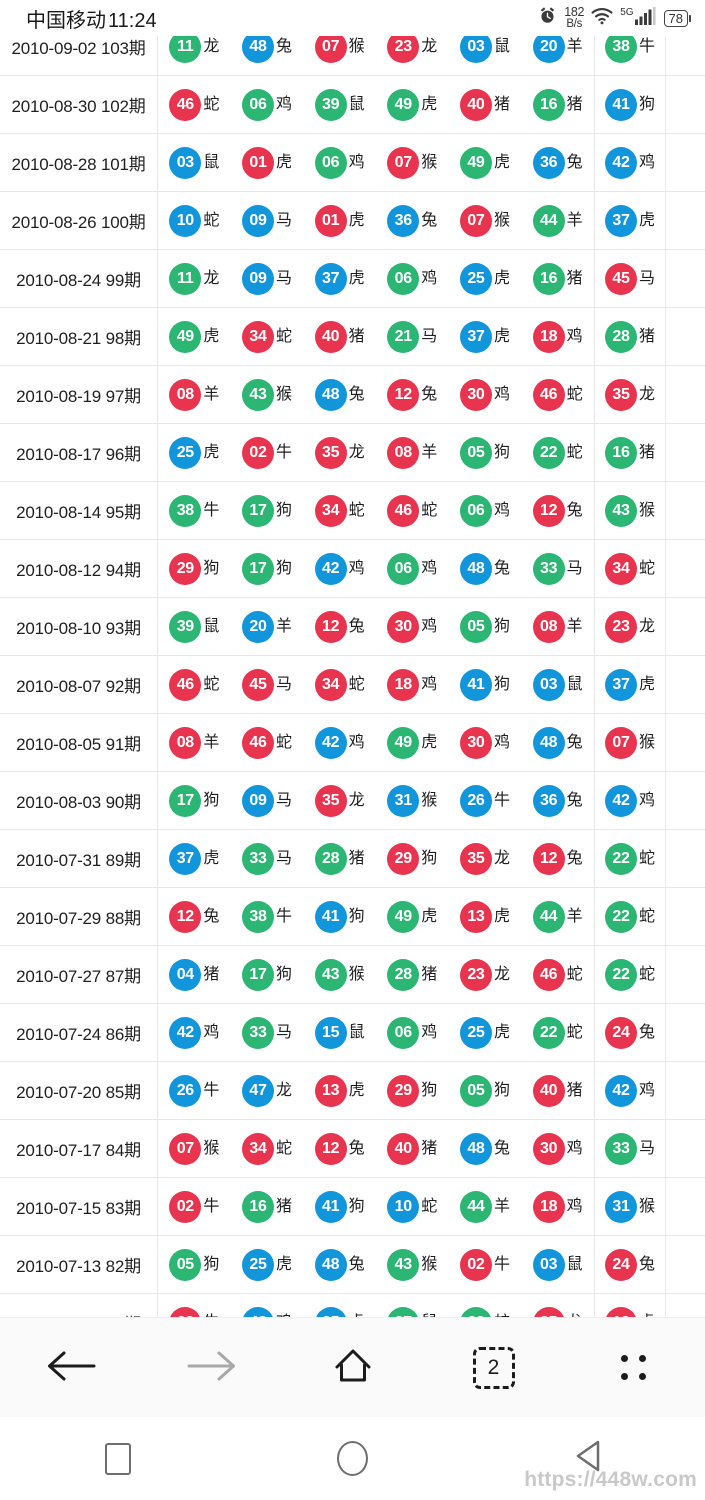 The height and width of the screenshot is (1500, 705). What do you see at coordinates (403, 162) in the screenshot?
I see `number-ball: 07` at bounding box center [403, 162].